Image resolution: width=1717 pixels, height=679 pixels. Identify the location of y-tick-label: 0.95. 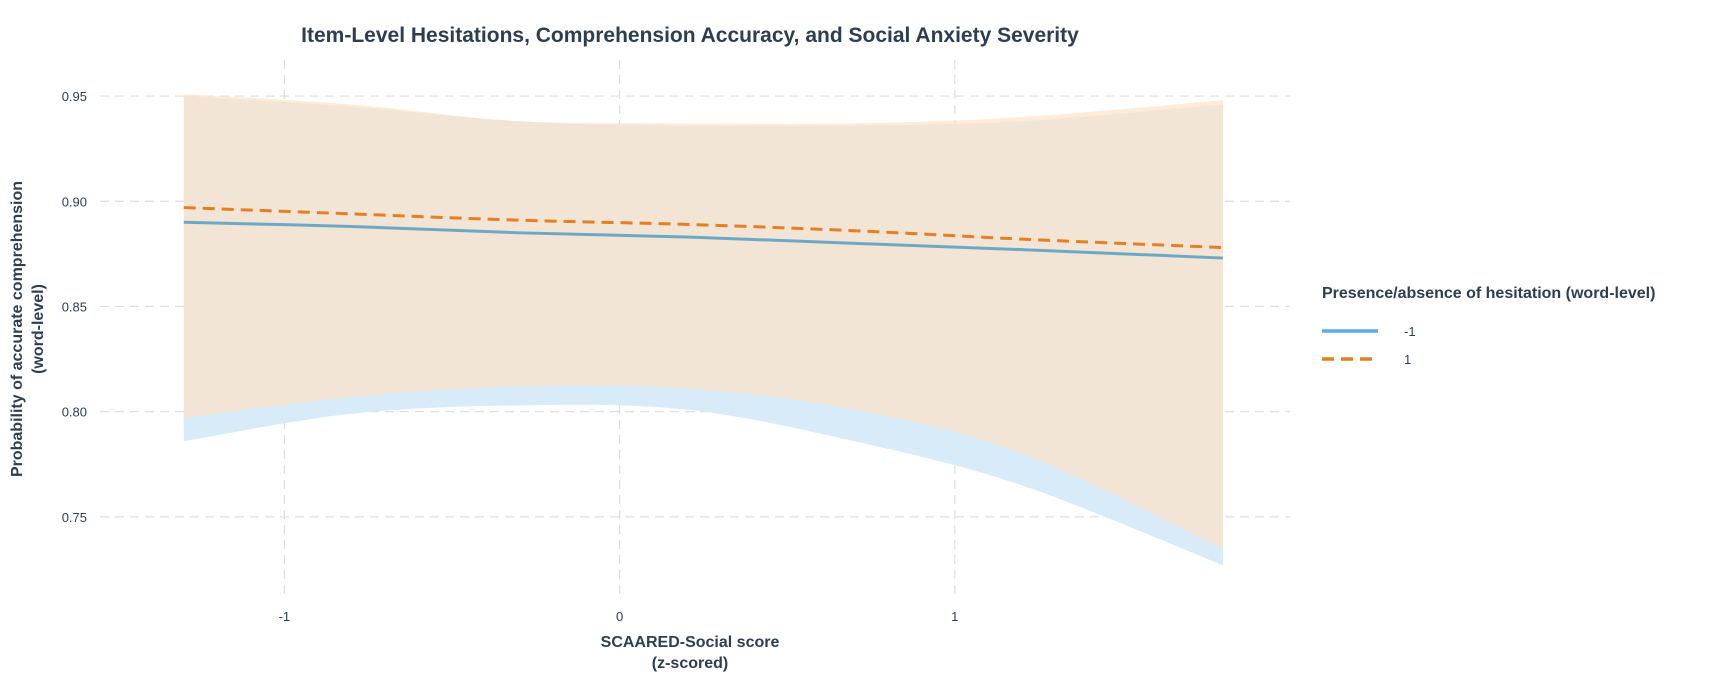
(74, 96).